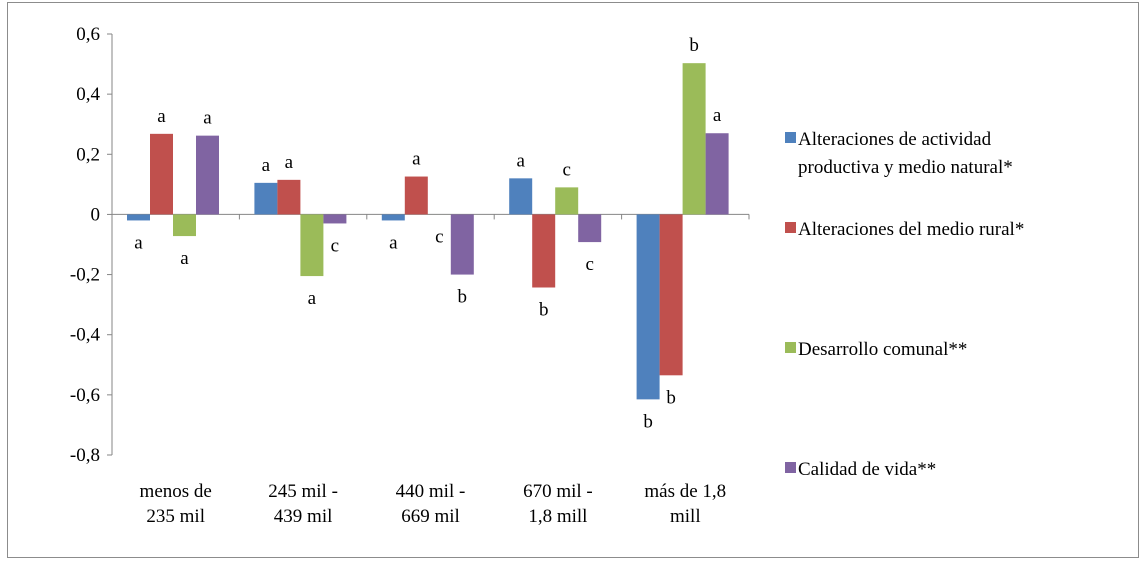  Describe the element at coordinates (882, 349) in the screenshot. I see `legend-label: Desarrollo comunal**` at that location.